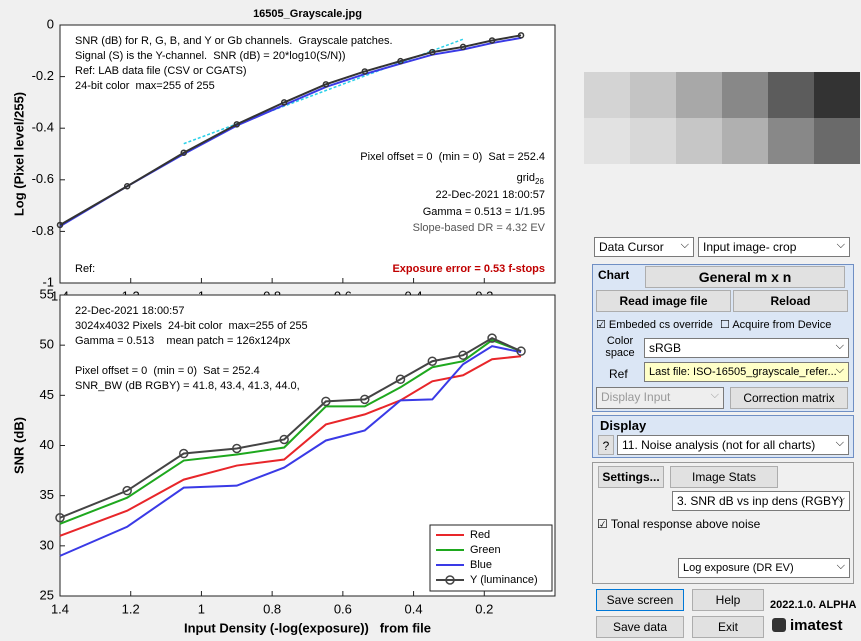  What do you see at coordinates (660, 398) in the screenshot?
I see `dropdown: Display Input` at bounding box center [660, 398].